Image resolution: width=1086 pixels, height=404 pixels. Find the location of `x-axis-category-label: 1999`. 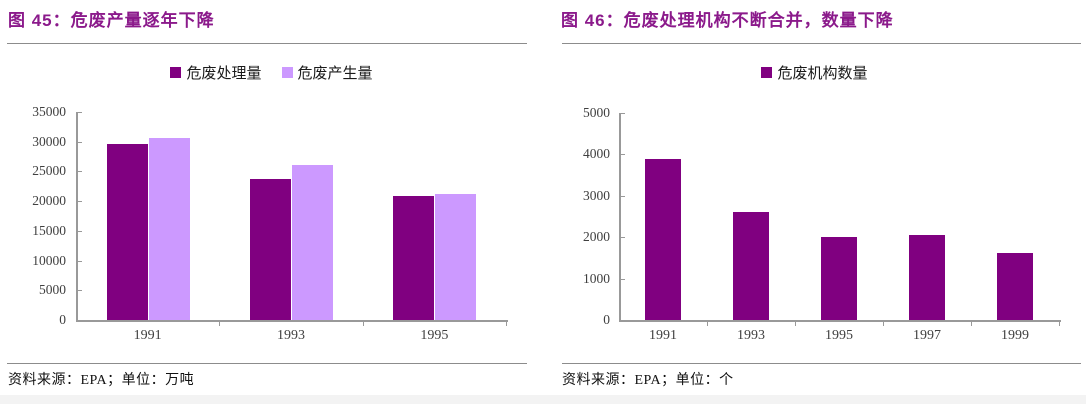

x-axis-category-label: 1999 is located at coordinates (1015, 335).